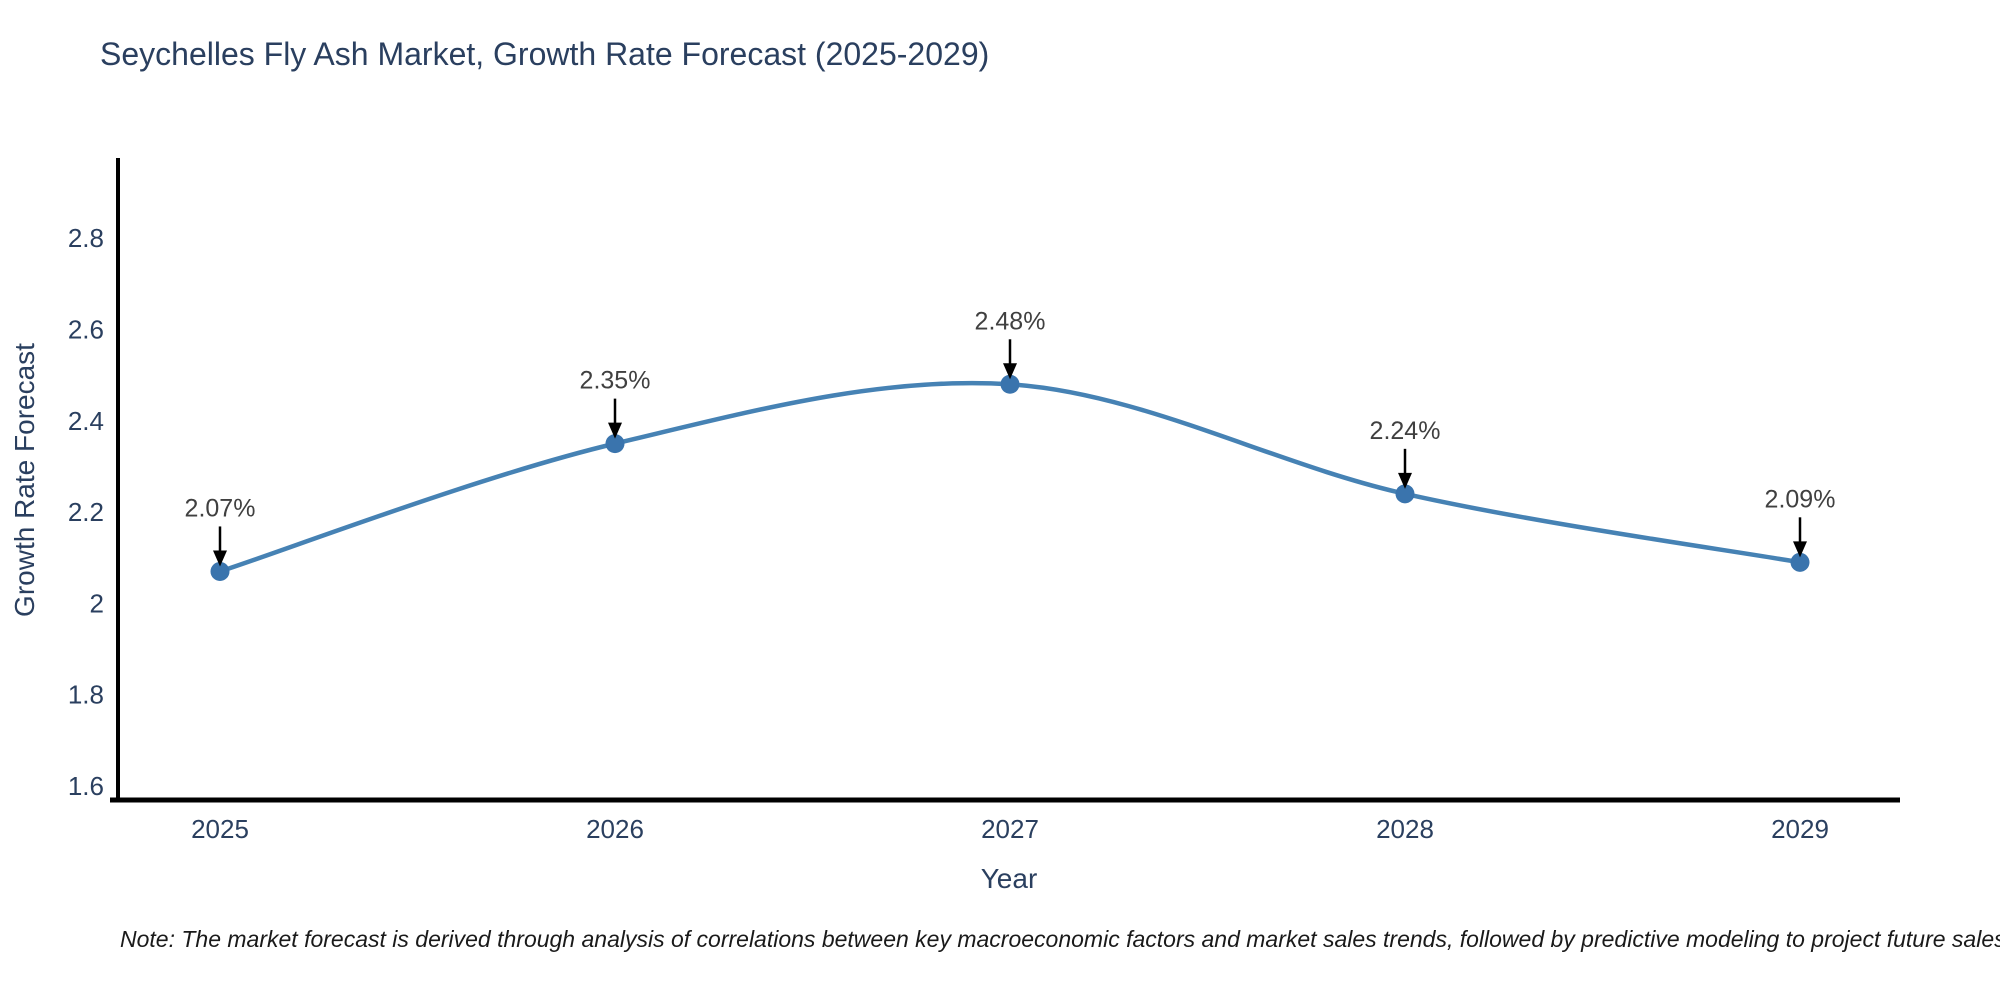 Image resolution: width=2000 pixels, height=1000 pixels. What do you see at coordinates (1800, 829) in the screenshot?
I see `x-tick-label: 2029` at bounding box center [1800, 829].